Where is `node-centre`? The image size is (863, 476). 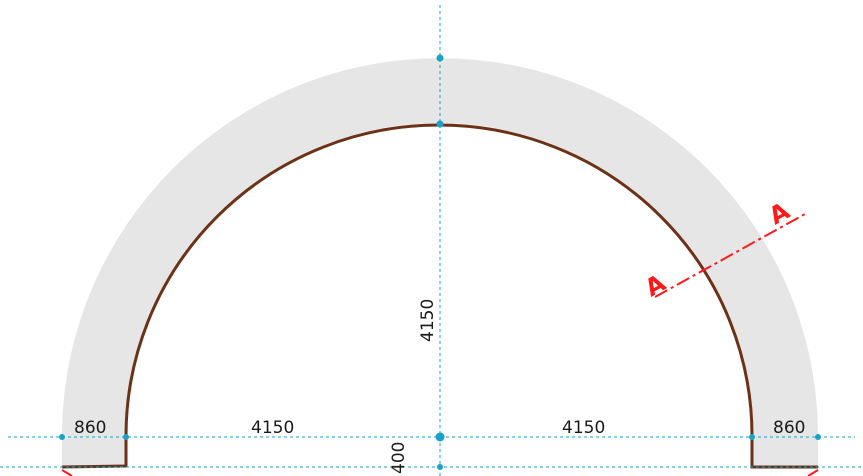 node-centre is located at coordinates (440, 437).